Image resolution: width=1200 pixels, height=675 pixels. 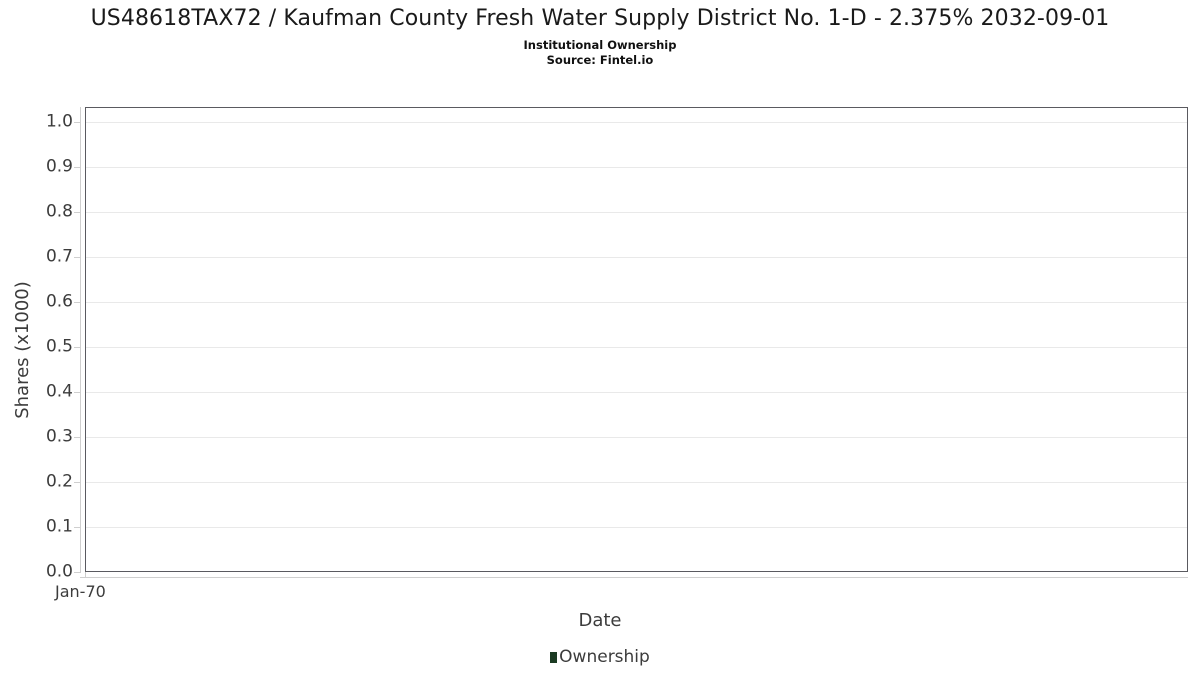 What do you see at coordinates (600, 45) in the screenshot?
I see `chart-subtitle: Institutional Ownership` at bounding box center [600, 45].